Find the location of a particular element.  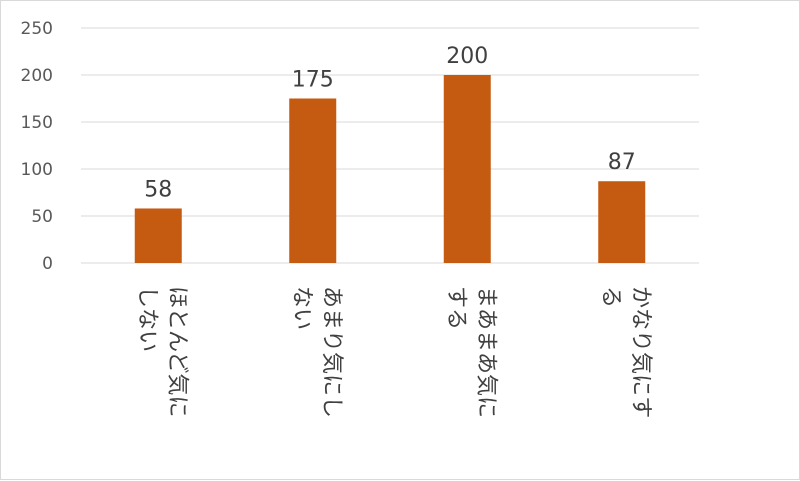

data-label: 200 is located at coordinates (467, 56).